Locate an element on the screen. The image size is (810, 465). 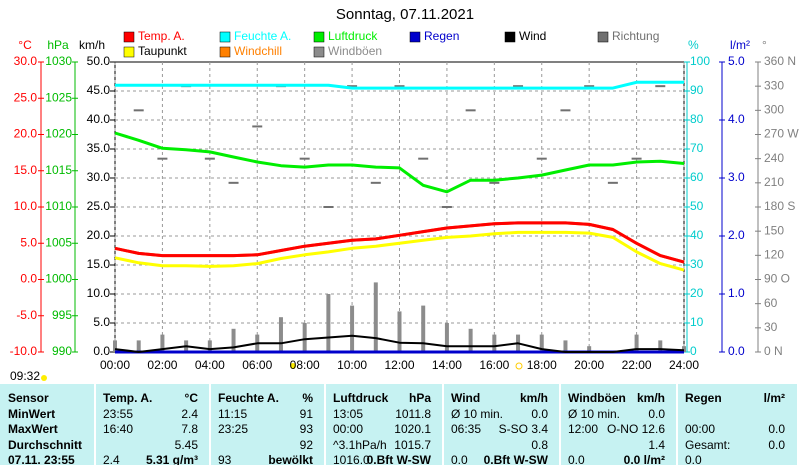
table-cell: 07.11. 23:55 is located at coordinates (41, 459).